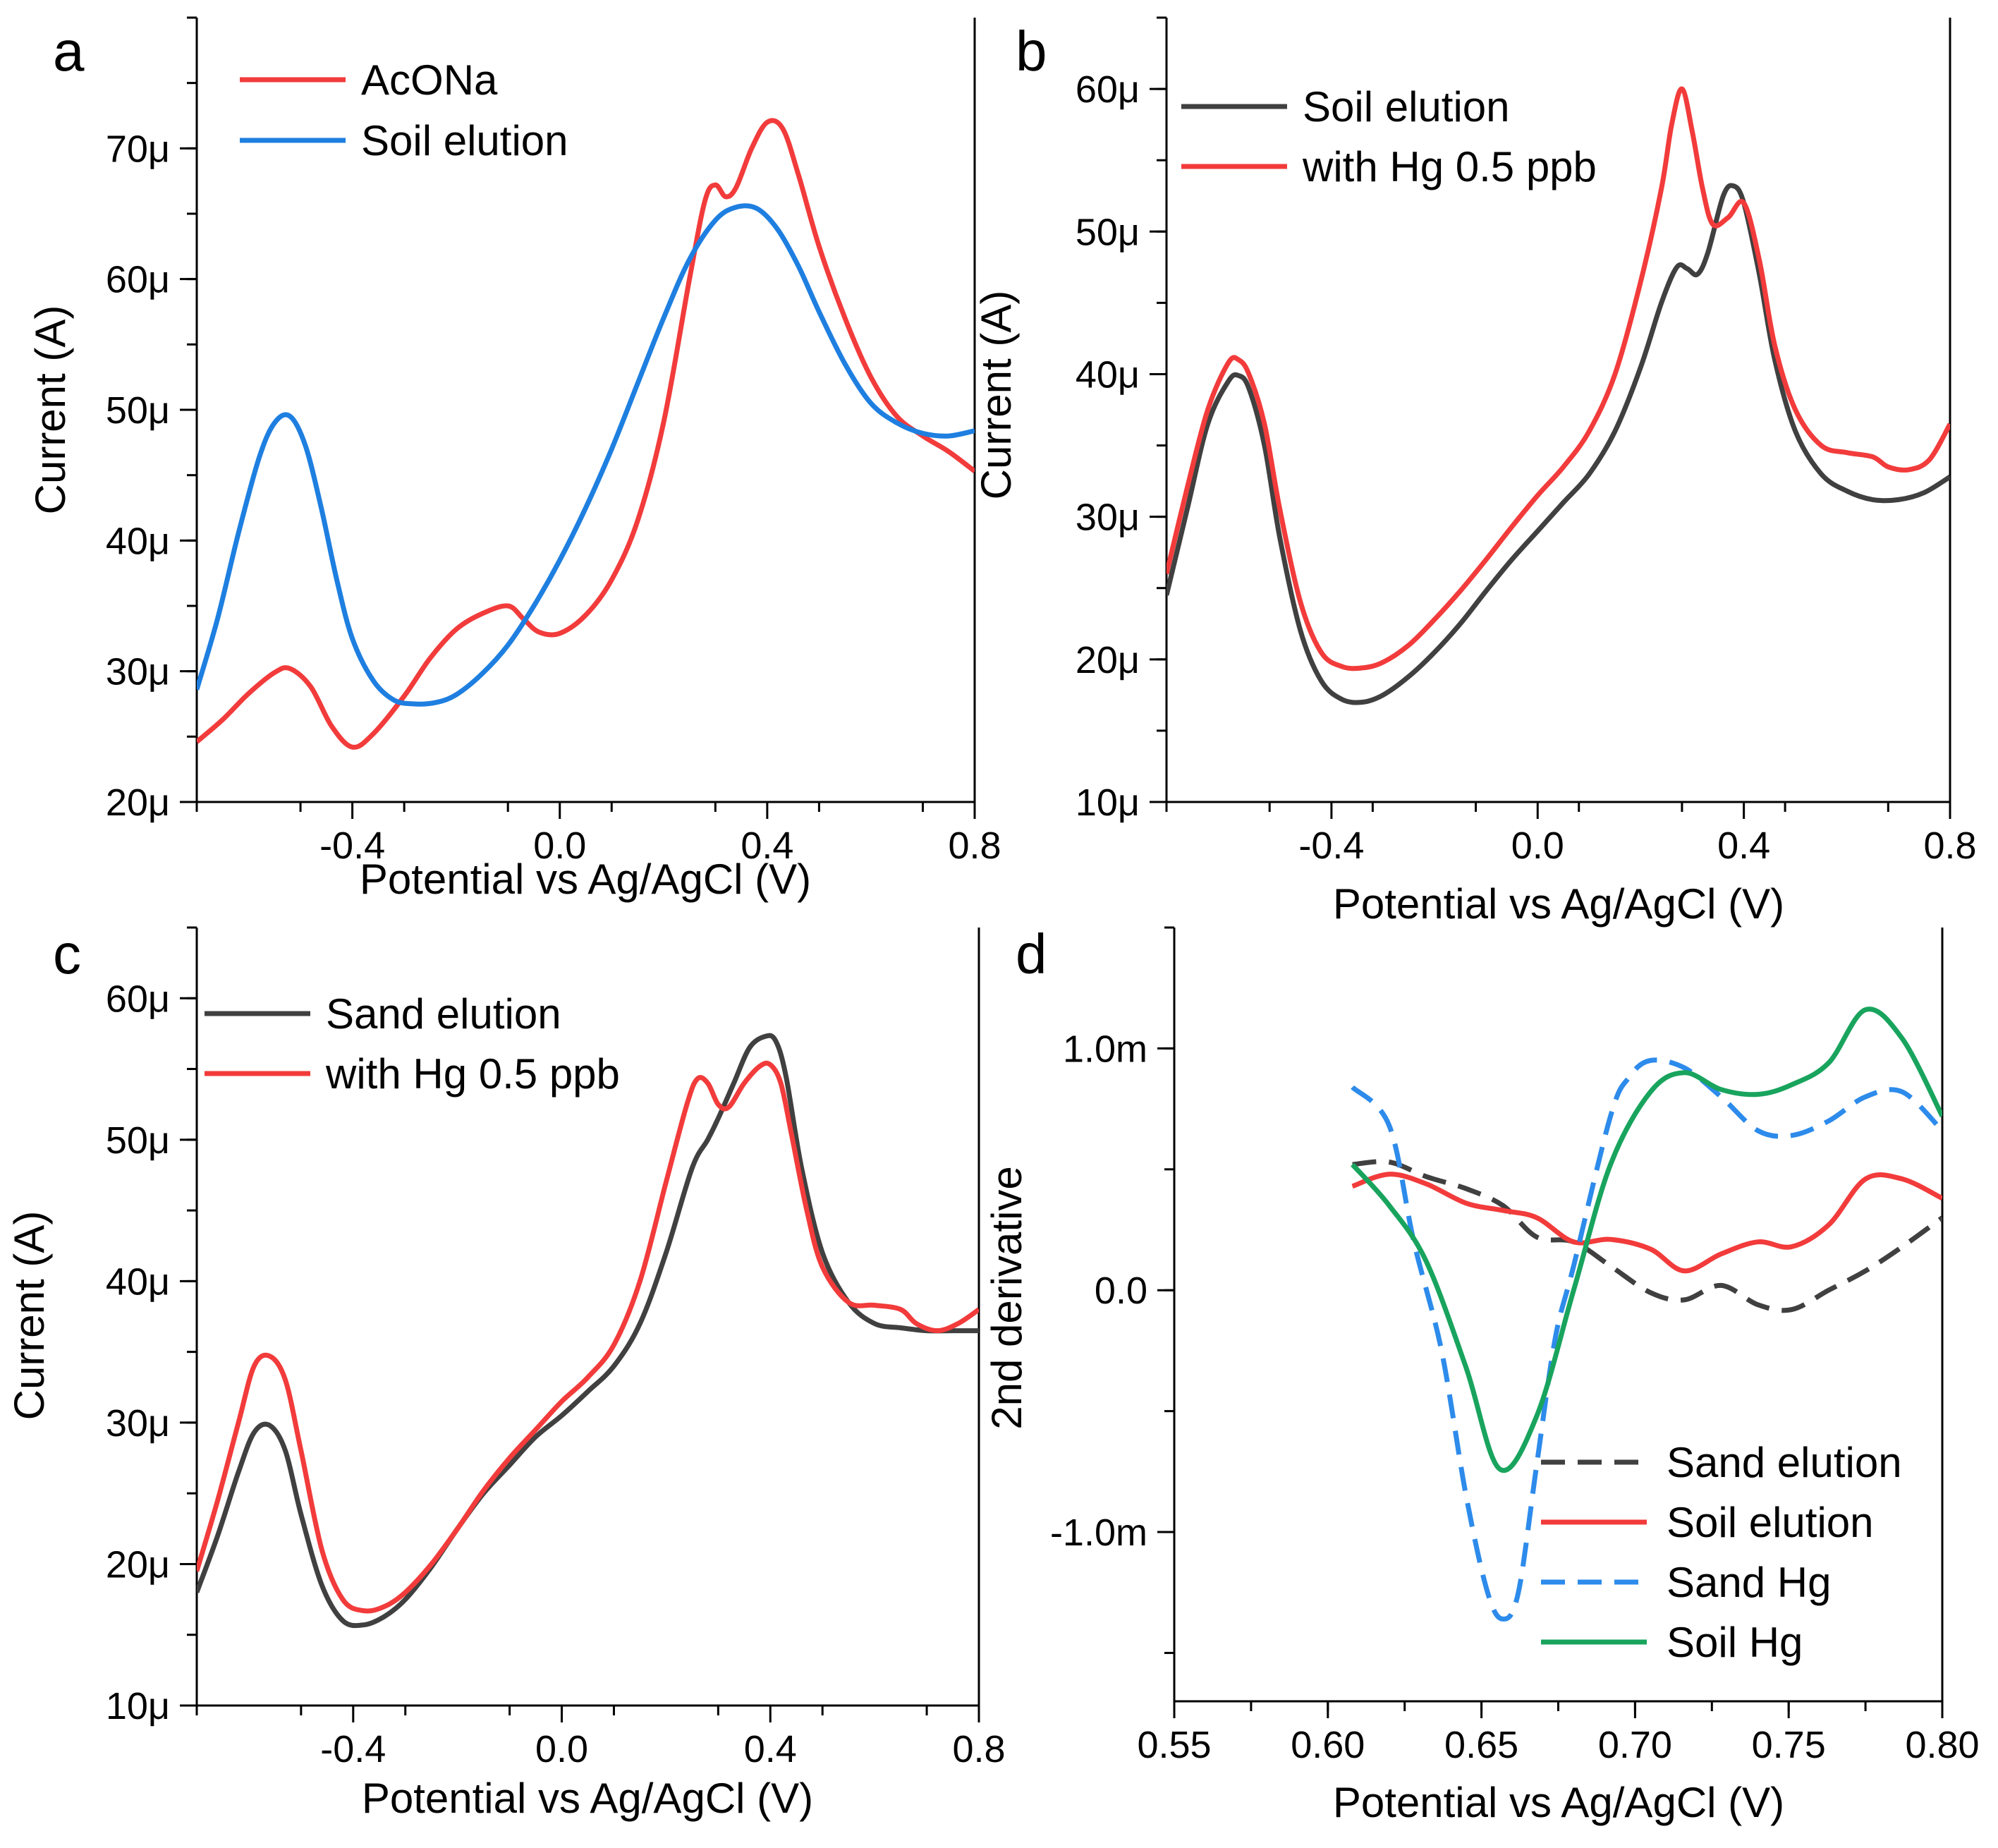 Image resolution: width=1998 pixels, height=1848 pixels. What do you see at coordinates (1121, 1291) in the screenshot?
I see `y-tick-label: 0.0` at bounding box center [1121, 1291].